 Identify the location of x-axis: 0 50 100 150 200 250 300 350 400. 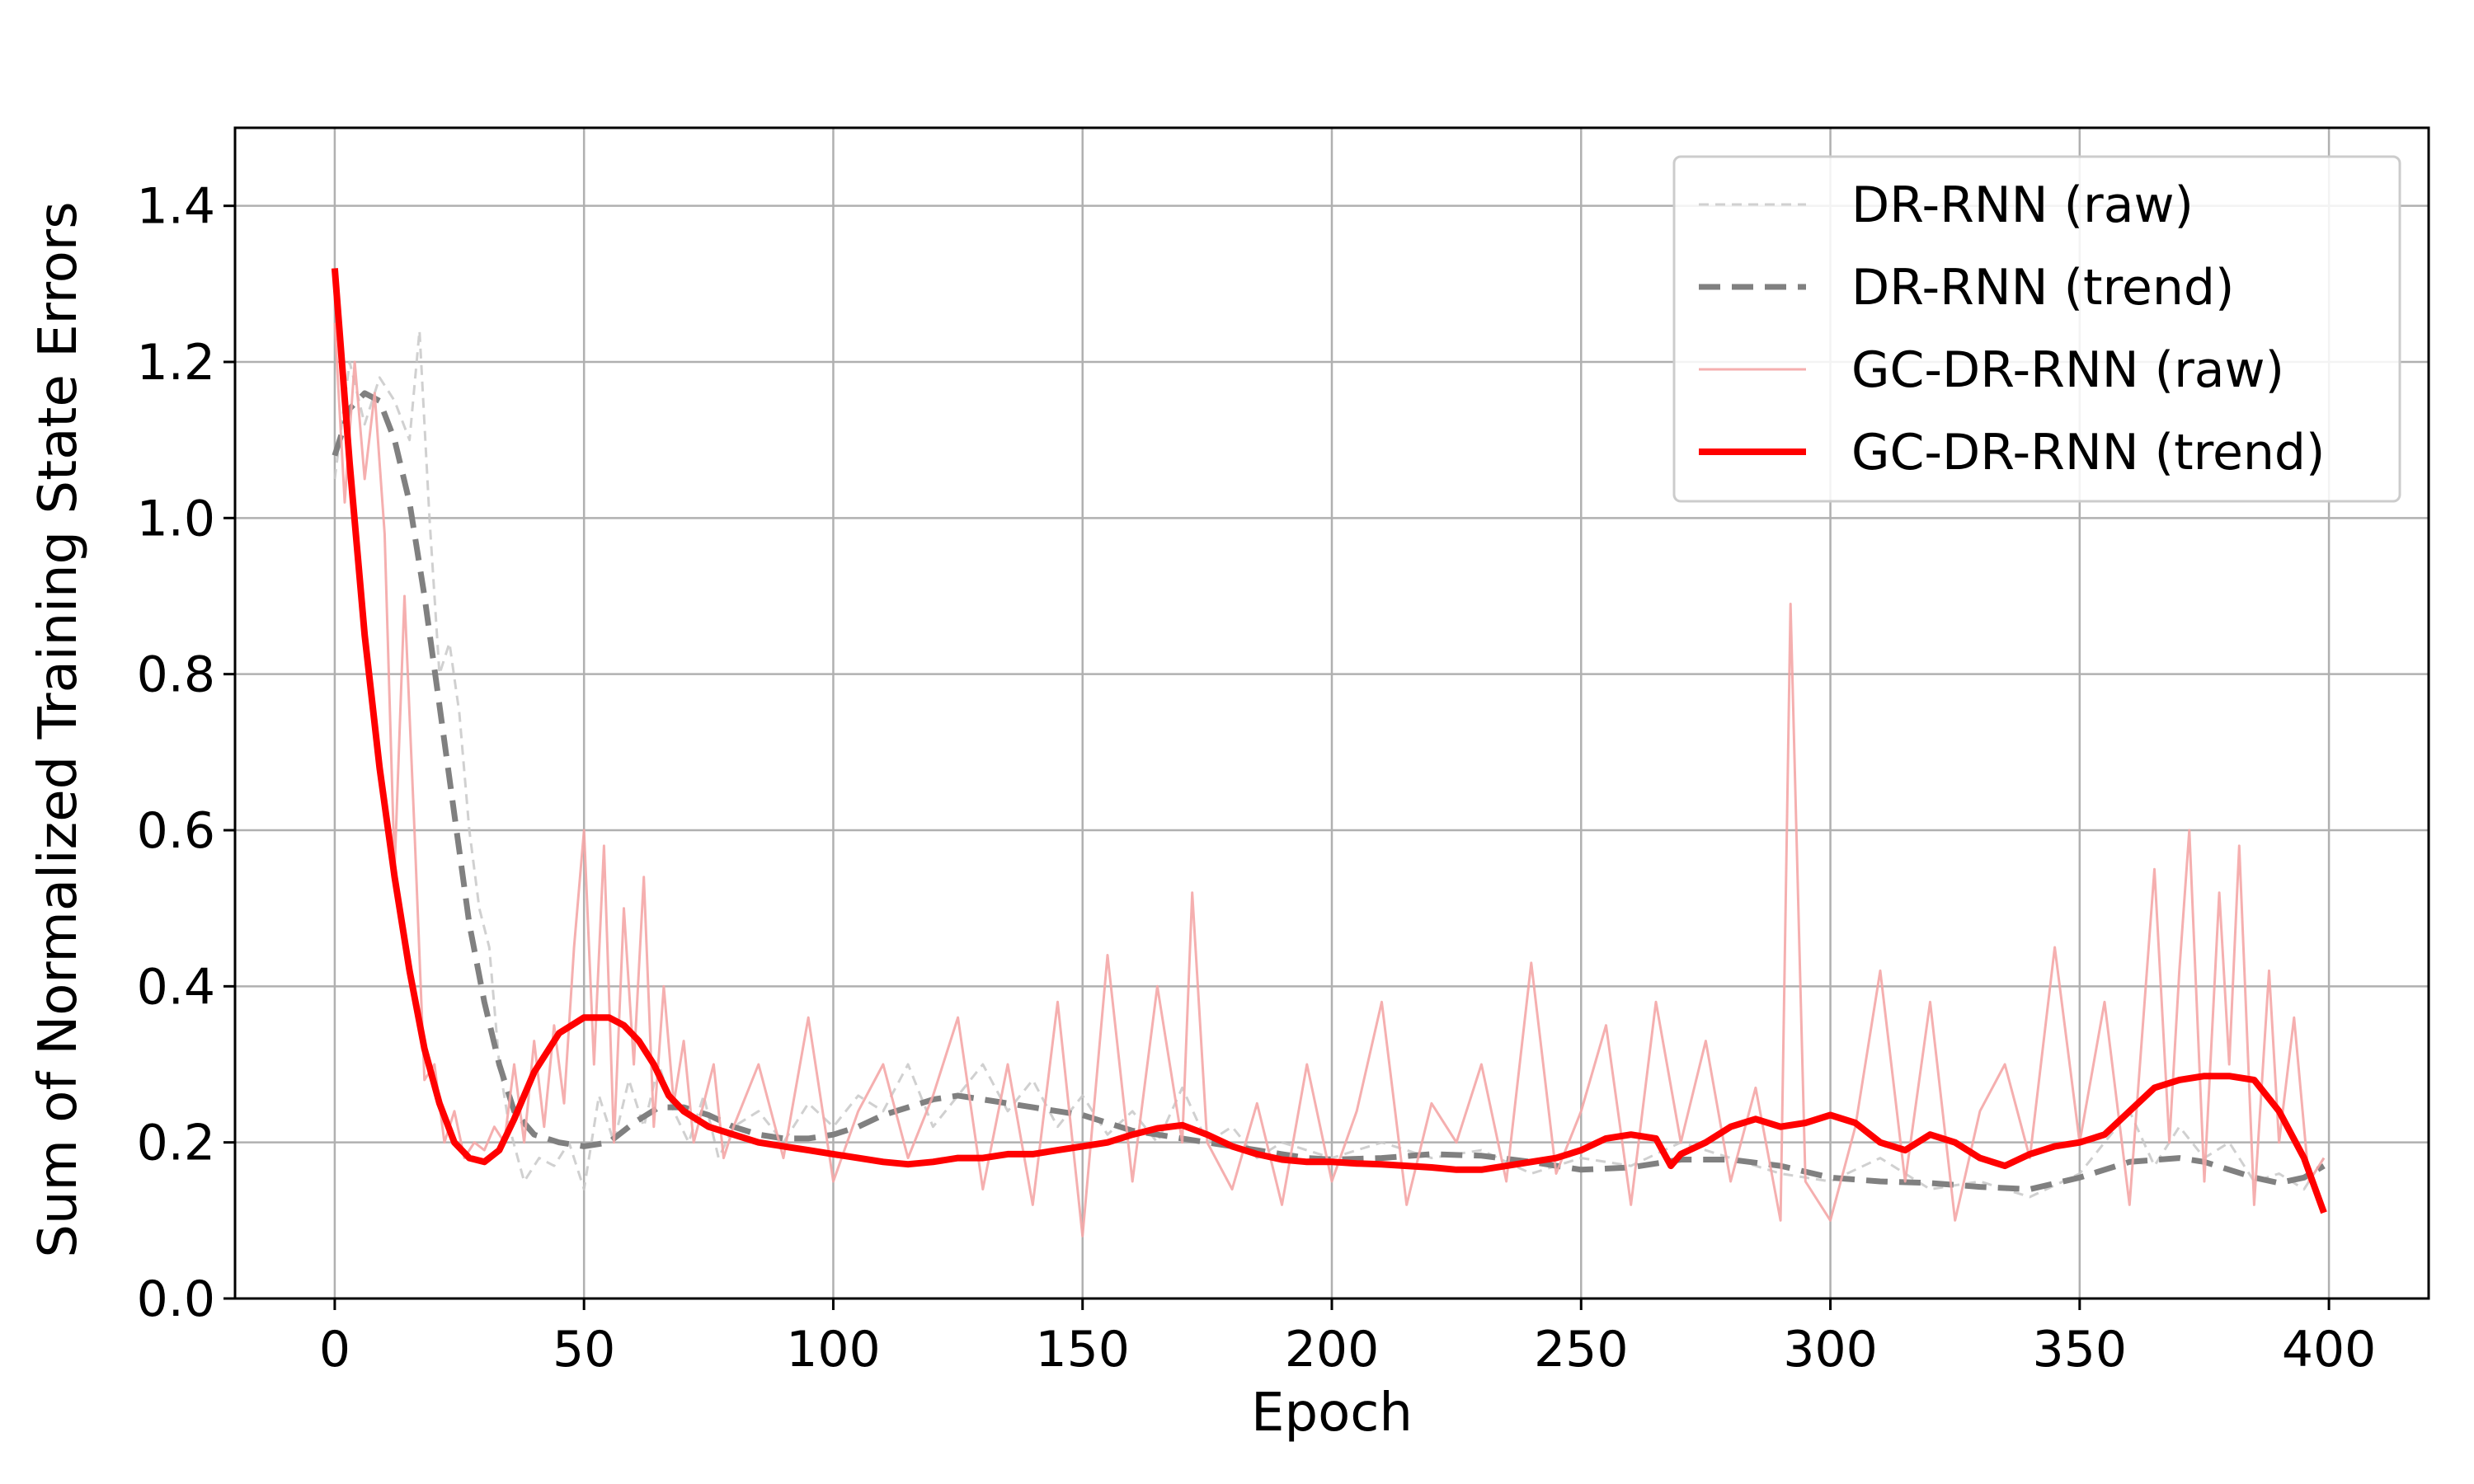
(1348, 1338).